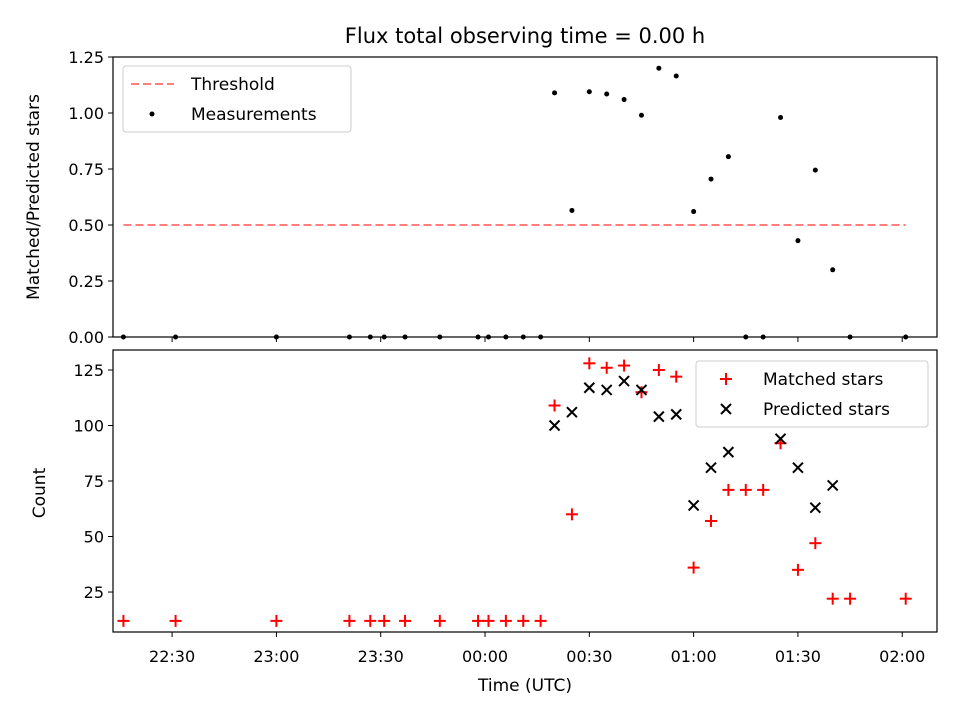 The height and width of the screenshot is (720, 960). I want to click on bottom-x-tick-label: 01:30, so click(798, 656).